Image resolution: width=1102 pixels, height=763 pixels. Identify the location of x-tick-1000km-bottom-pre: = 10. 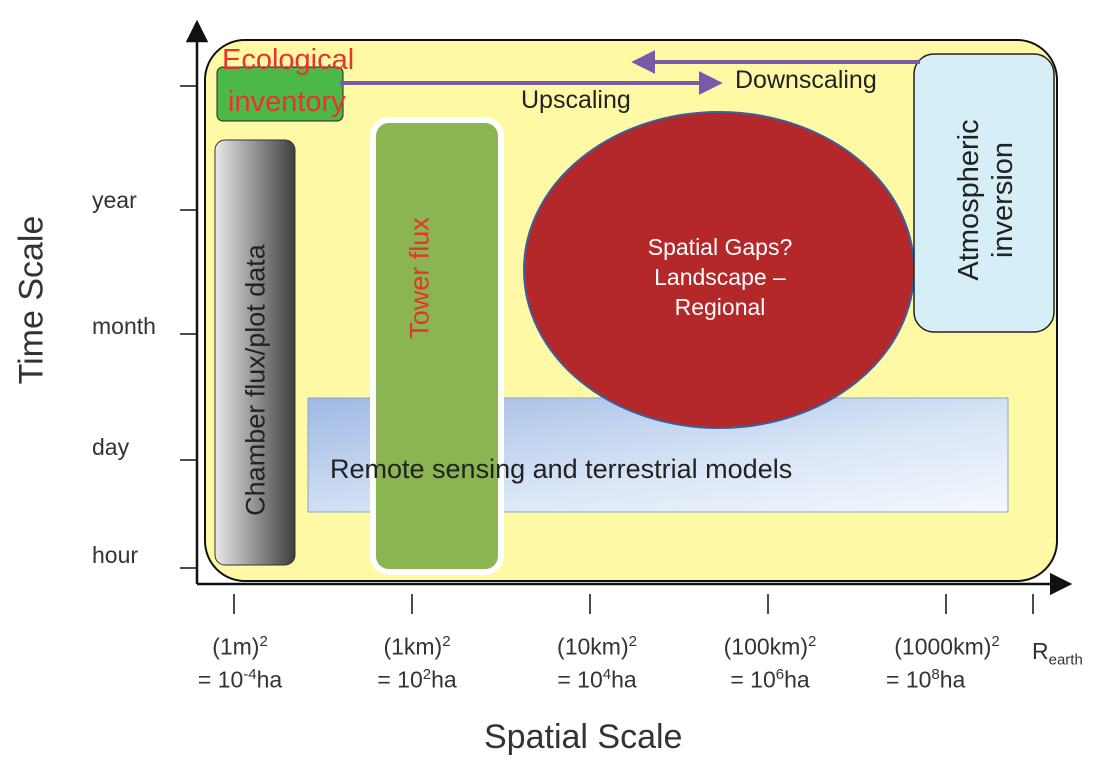
(909, 679).